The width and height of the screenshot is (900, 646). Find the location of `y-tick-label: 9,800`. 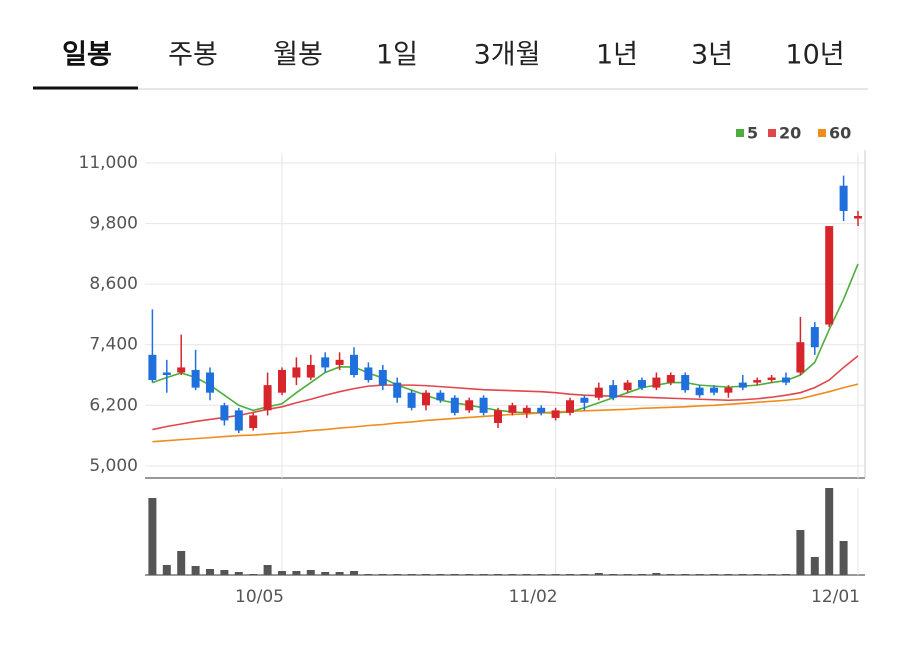

y-tick-label: 9,800 is located at coordinates (113, 224).